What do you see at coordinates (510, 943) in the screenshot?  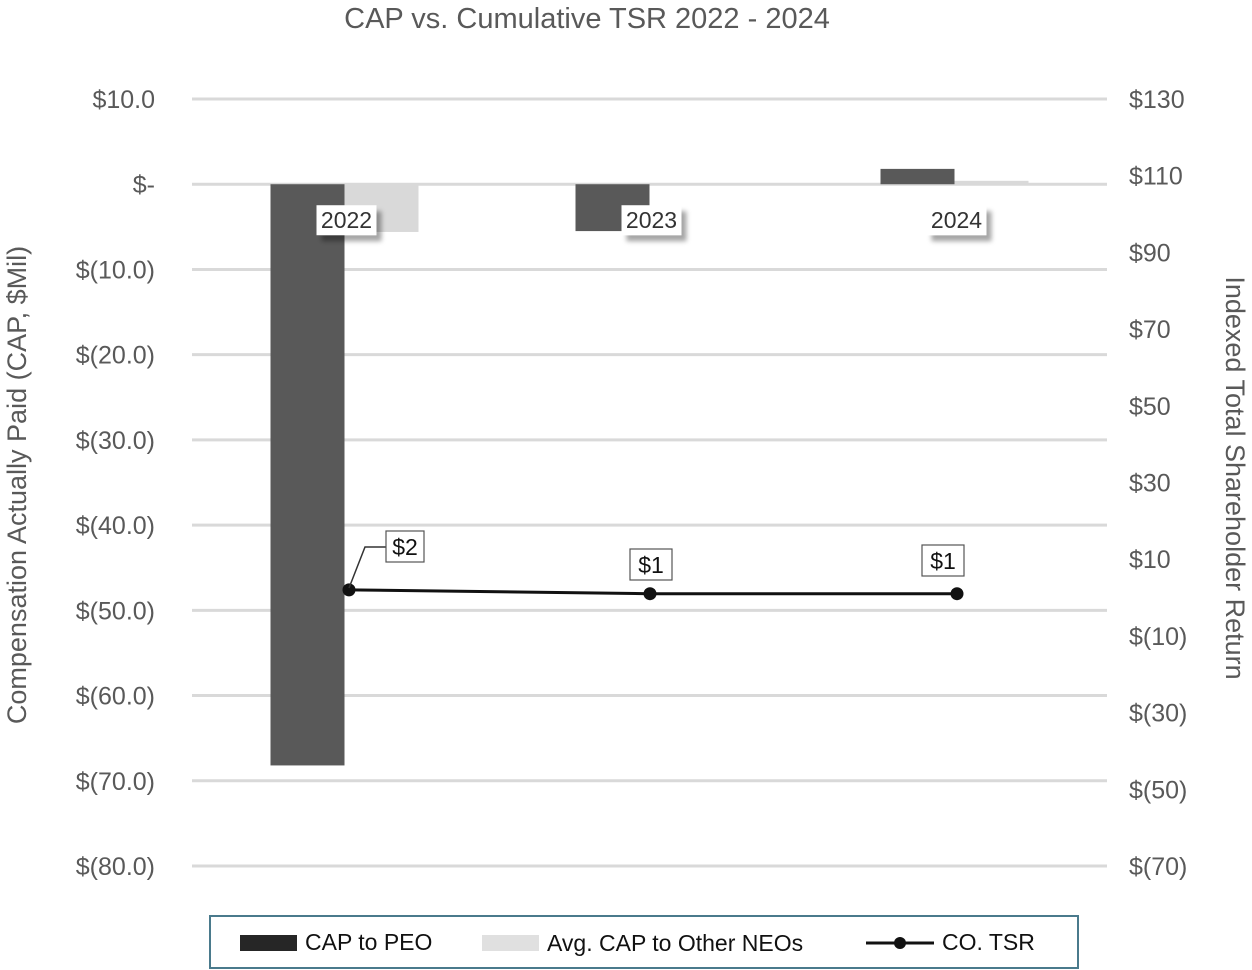 I see `legend-swatch-avg-cap-neos` at bounding box center [510, 943].